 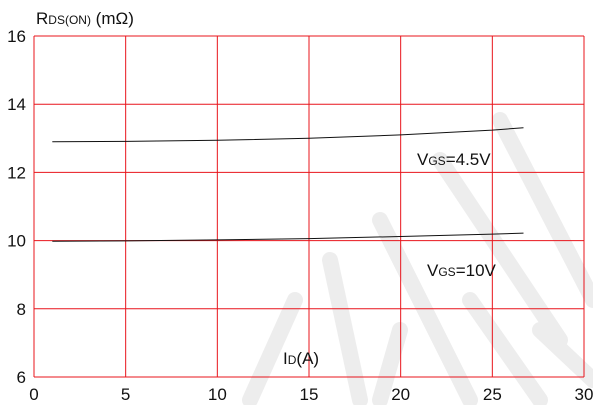 What do you see at coordinates (217, 394) in the screenshot?
I see `x-tick-label: 10` at bounding box center [217, 394].